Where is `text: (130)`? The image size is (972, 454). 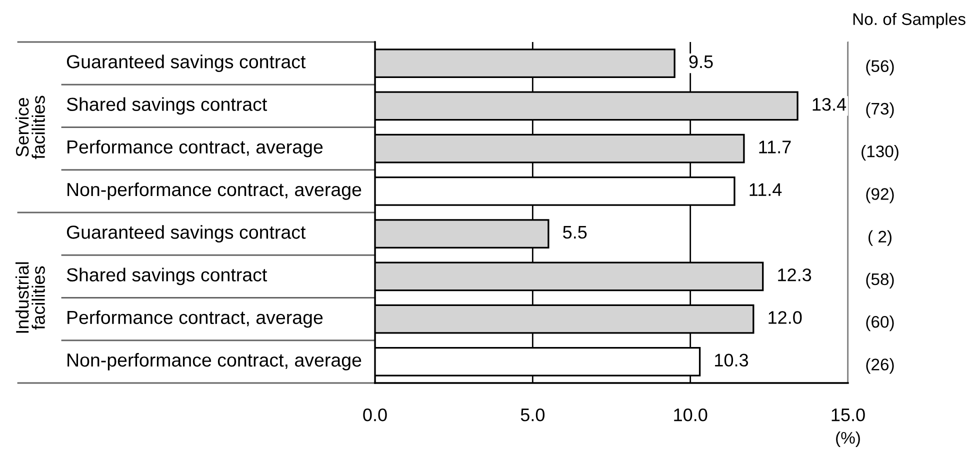
text: (130) is located at coordinates (880, 153).